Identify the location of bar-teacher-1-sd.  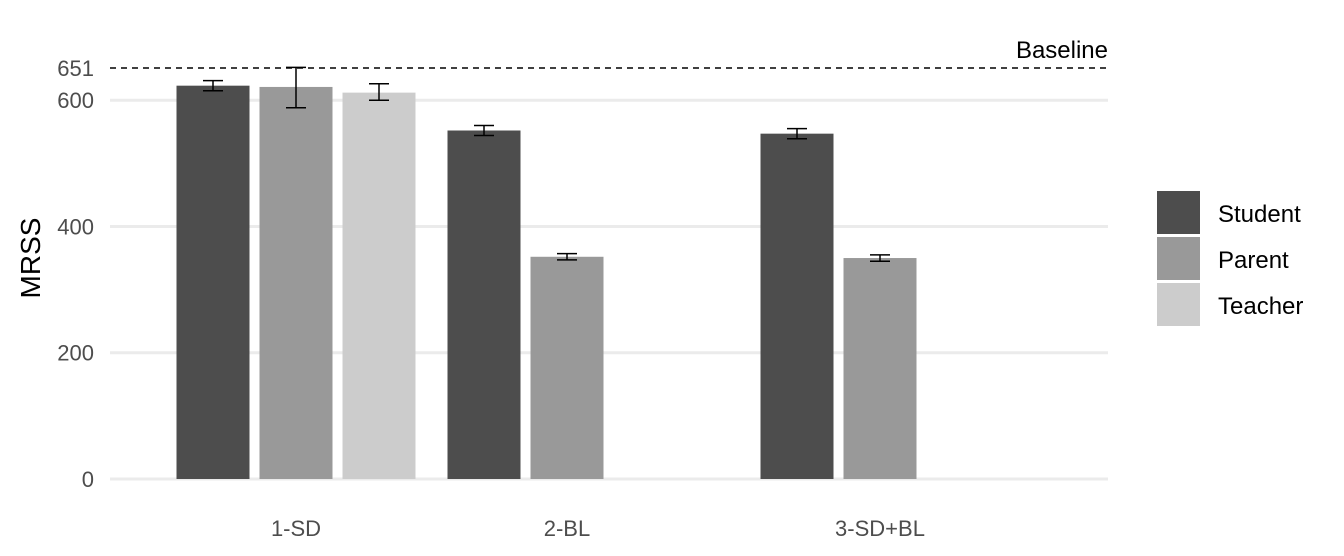
(379, 285).